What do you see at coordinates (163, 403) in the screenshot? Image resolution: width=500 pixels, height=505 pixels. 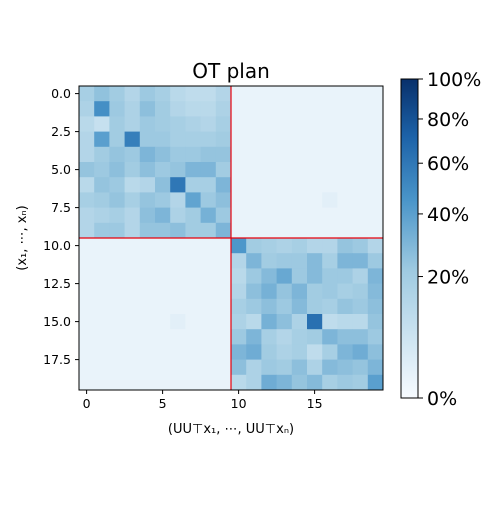 I see `x-tick-label: 5` at bounding box center [163, 403].